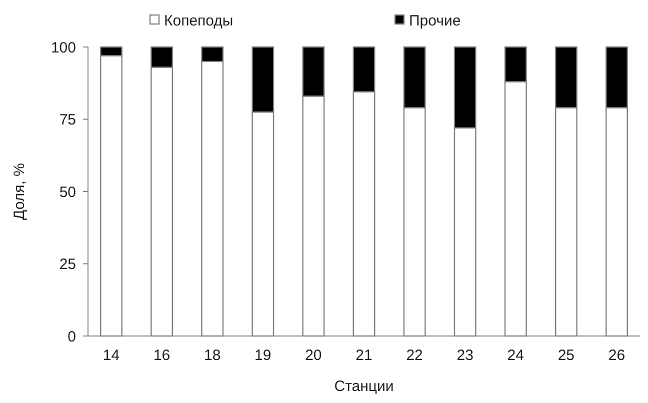 The width and height of the screenshot is (648, 403). Describe the element at coordinates (617, 355) in the screenshot. I see `x-tick-label: 26` at that location.